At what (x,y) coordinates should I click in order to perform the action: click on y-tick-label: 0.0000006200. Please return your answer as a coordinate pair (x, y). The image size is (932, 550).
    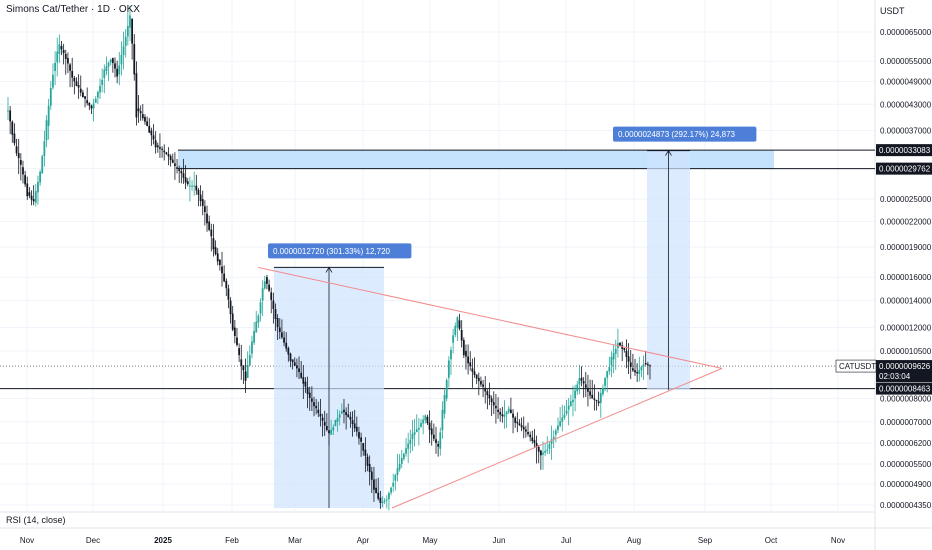
    Looking at the image, I should click on (906, 443).